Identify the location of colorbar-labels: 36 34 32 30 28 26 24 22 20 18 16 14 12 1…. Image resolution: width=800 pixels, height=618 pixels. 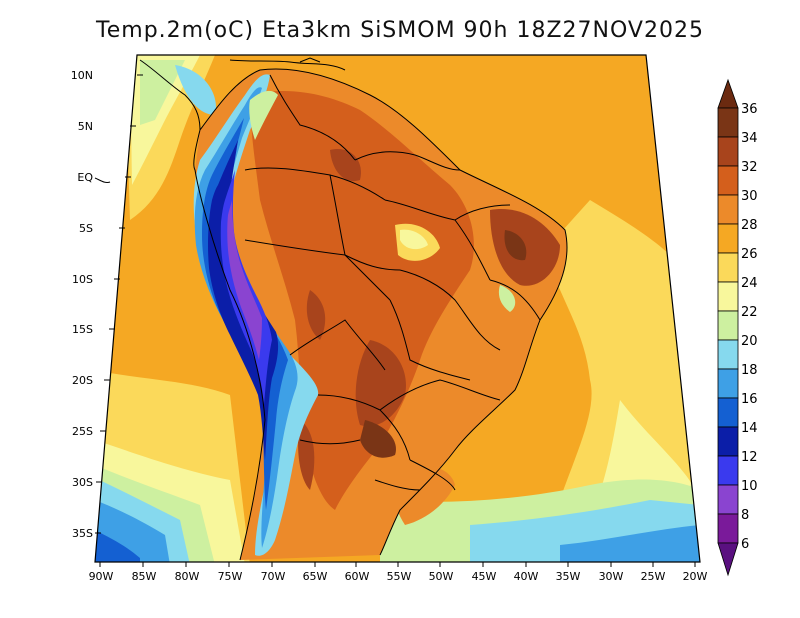
(749, 327).